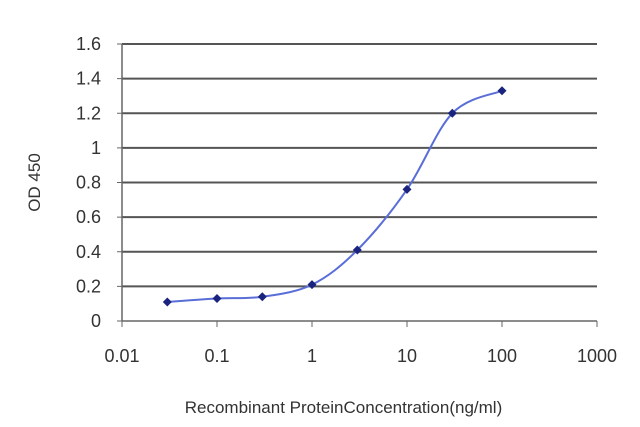 The width and height of the screenshot is (640, 427). I want to click on y-tick-label: 0.2, so click(88, 286).